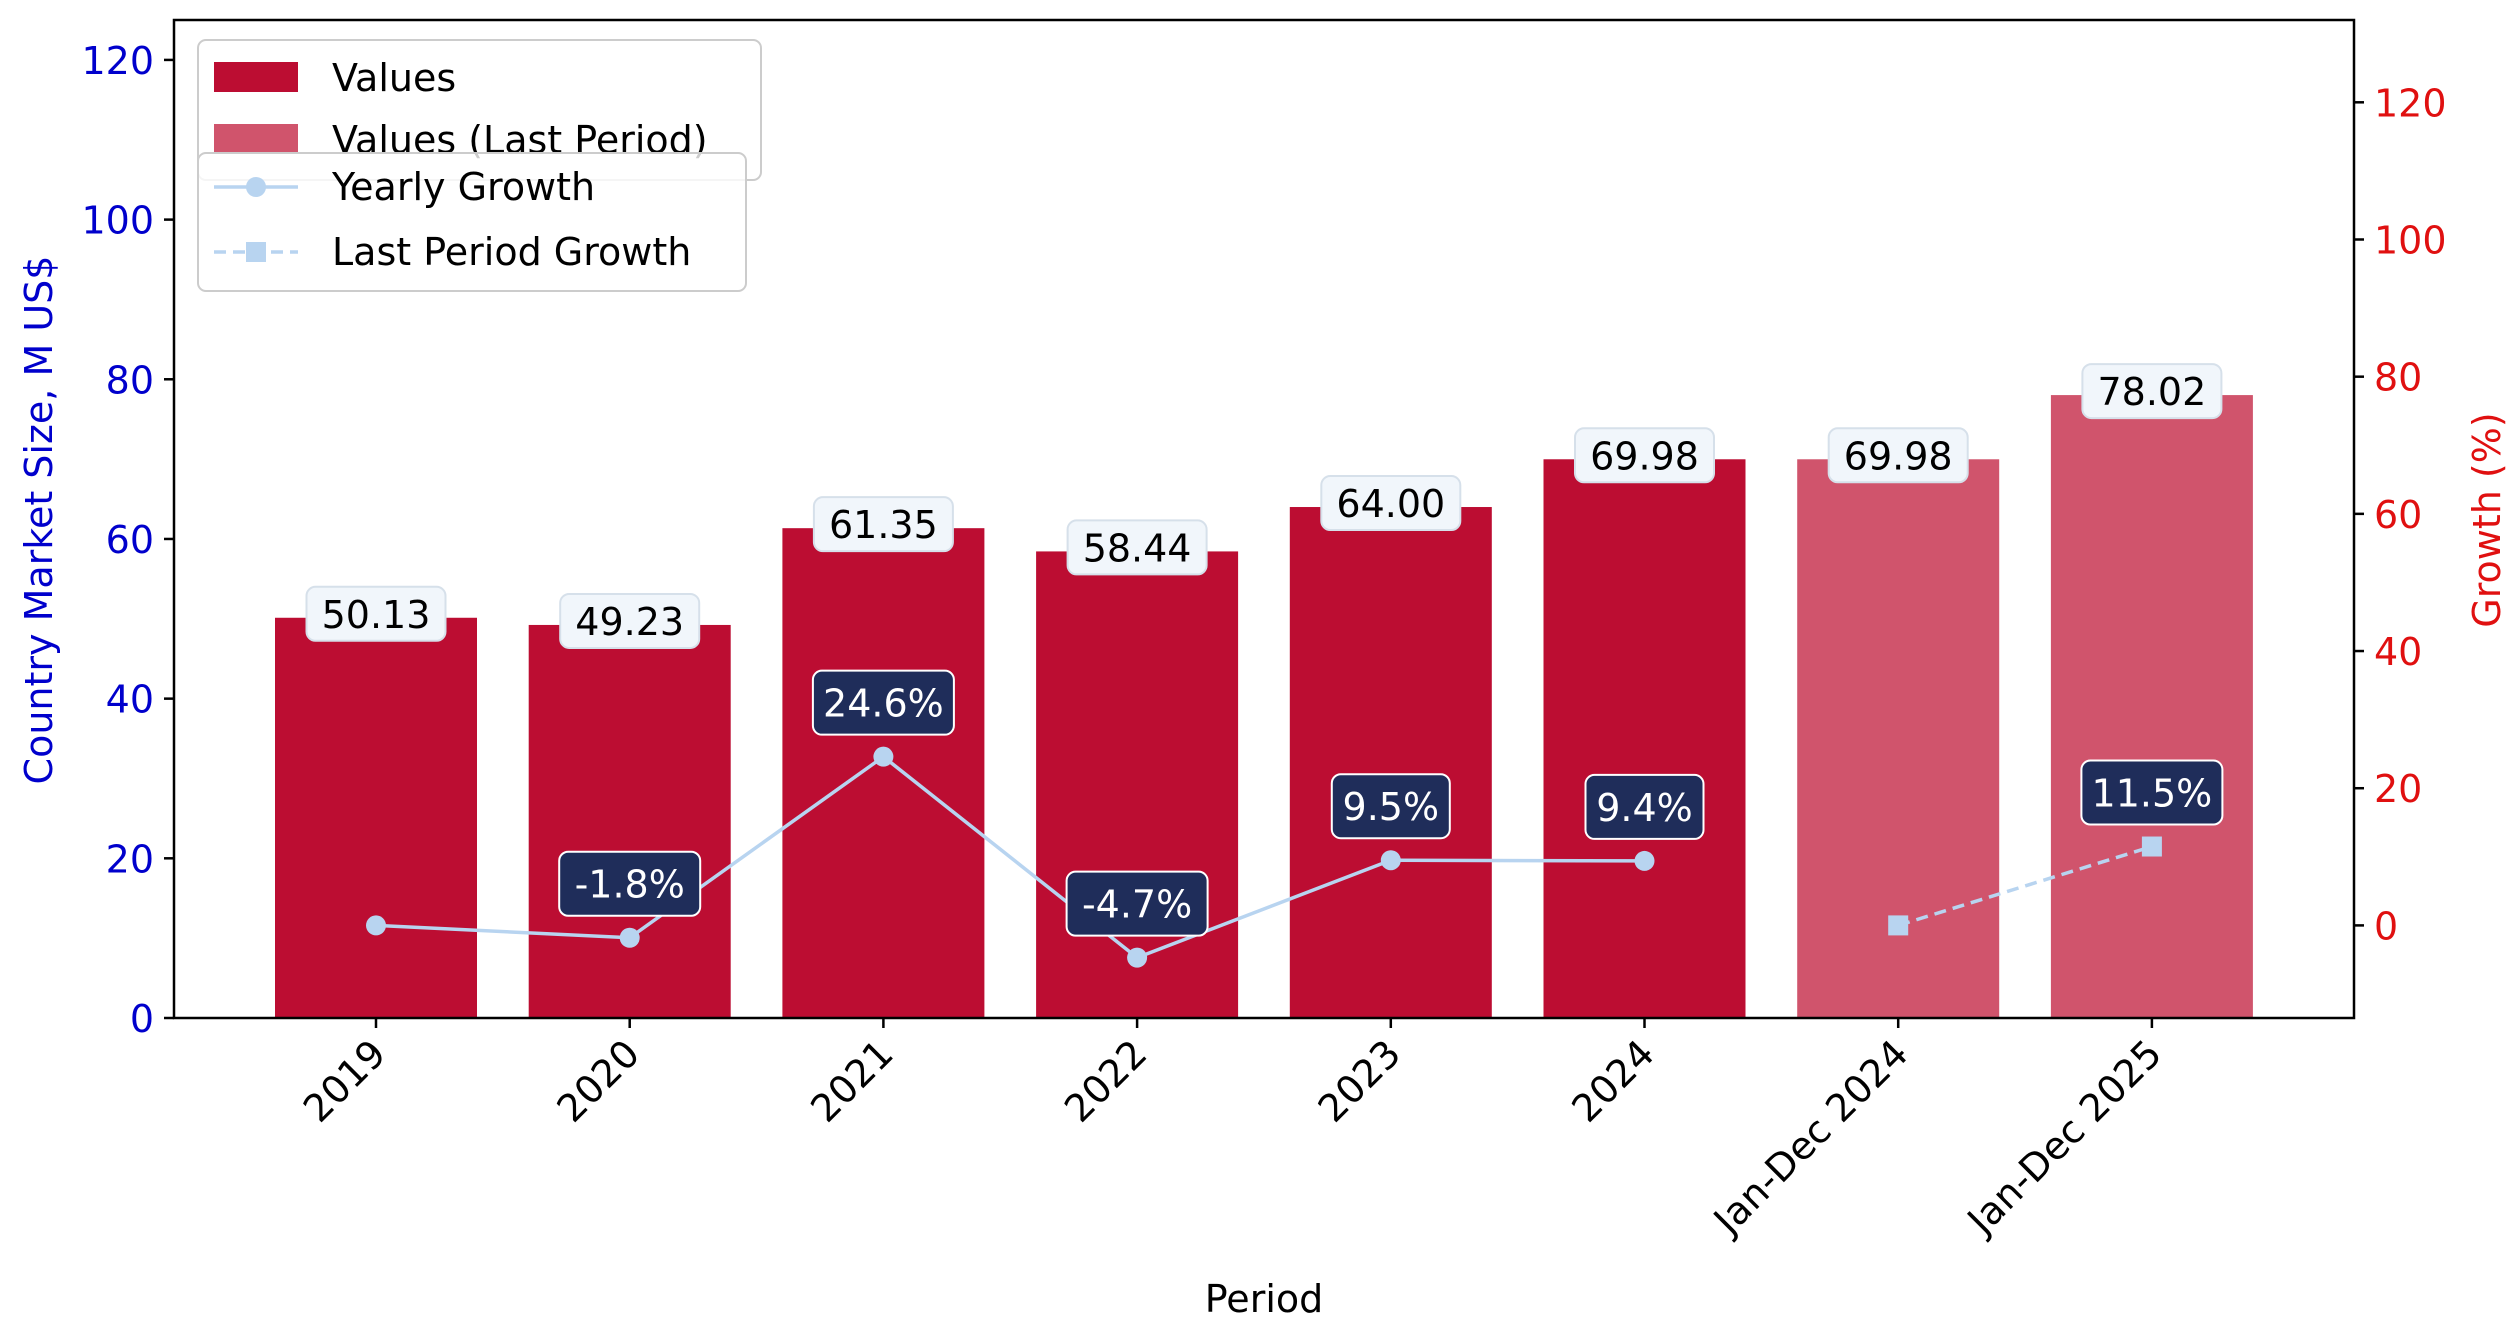  Describe the element at coordinates (1390, 860) in the screenshot. I see `yearly-growth-point-2023` at that location.